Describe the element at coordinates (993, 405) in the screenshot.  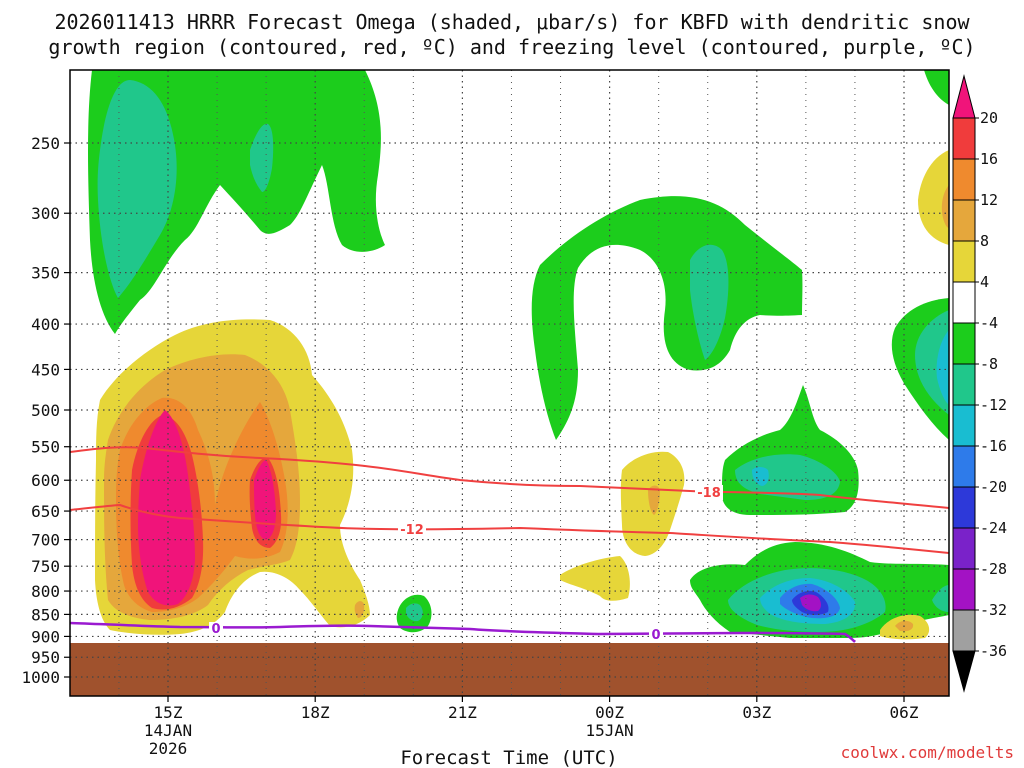
I see `colorbar-tick-label: -12` at that location.